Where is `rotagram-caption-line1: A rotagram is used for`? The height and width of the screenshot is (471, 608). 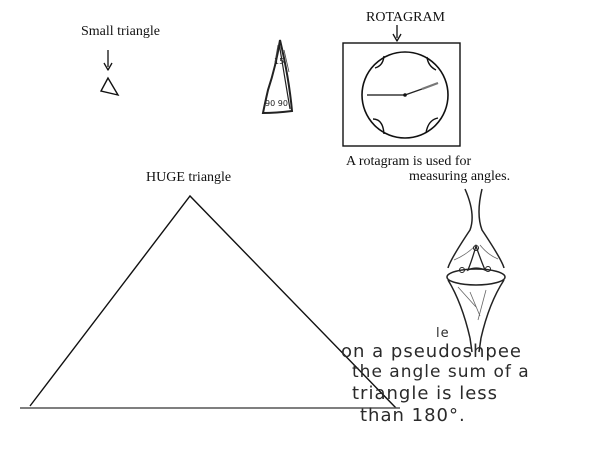 rotagram-caption-line1: A rotagram is used for is located at coordinates (409, 161).